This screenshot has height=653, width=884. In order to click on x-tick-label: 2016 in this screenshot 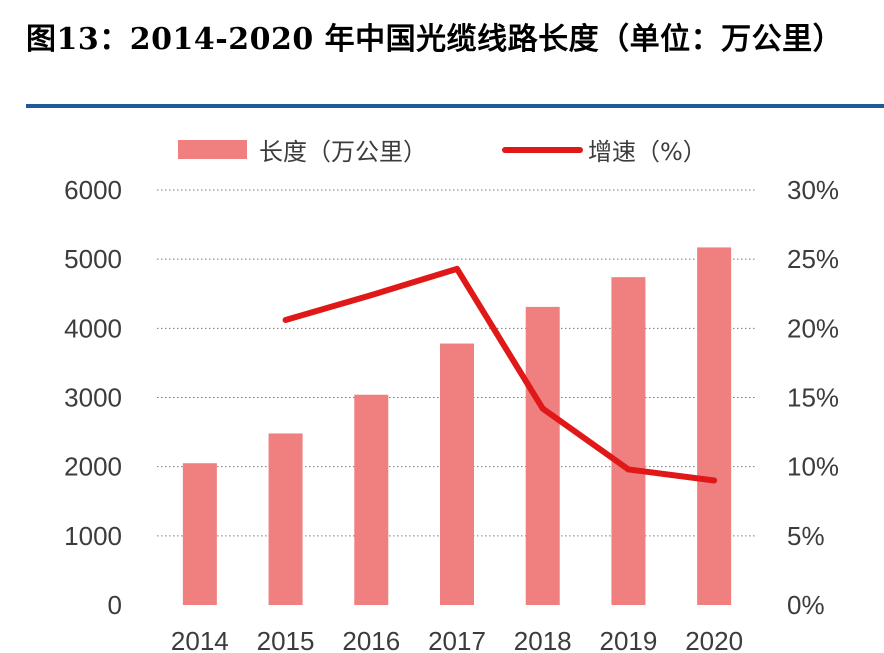, I will do `click(371, 639)`.